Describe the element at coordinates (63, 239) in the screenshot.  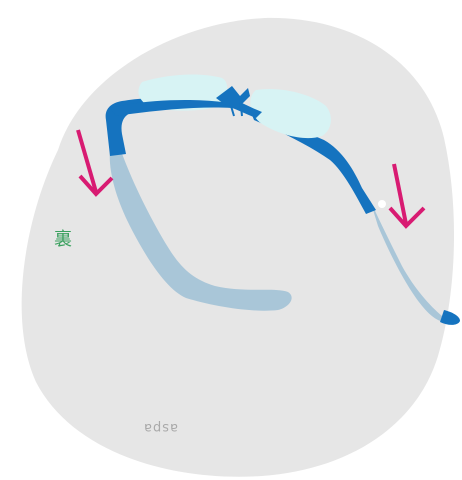
I see `back-side-label: 裏` at that location.